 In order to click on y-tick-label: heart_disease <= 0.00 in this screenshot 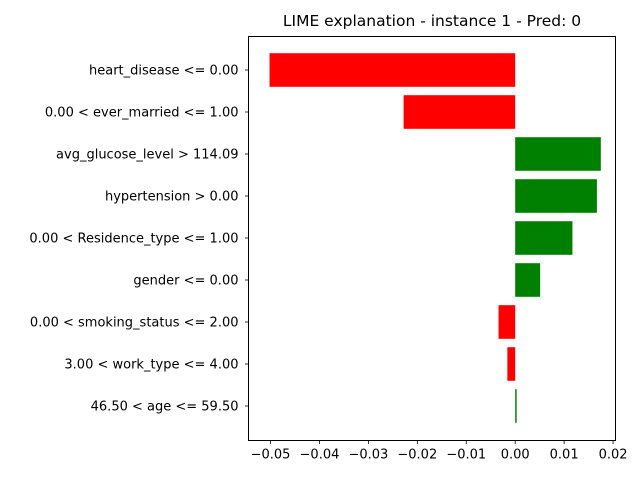, I will do `click(164, 71)`.